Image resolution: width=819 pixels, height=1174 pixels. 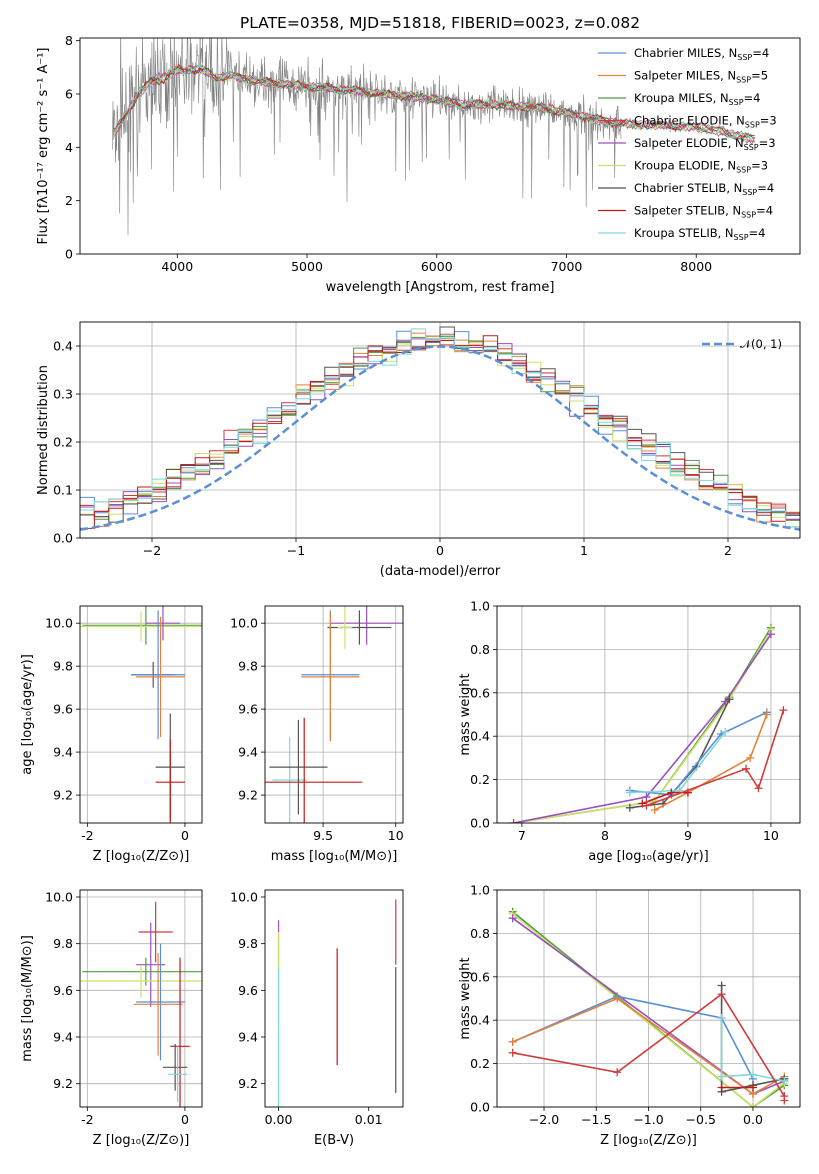 I want to click on legend-entry: 𝒩(0, 1), so click(x=761, y=344).